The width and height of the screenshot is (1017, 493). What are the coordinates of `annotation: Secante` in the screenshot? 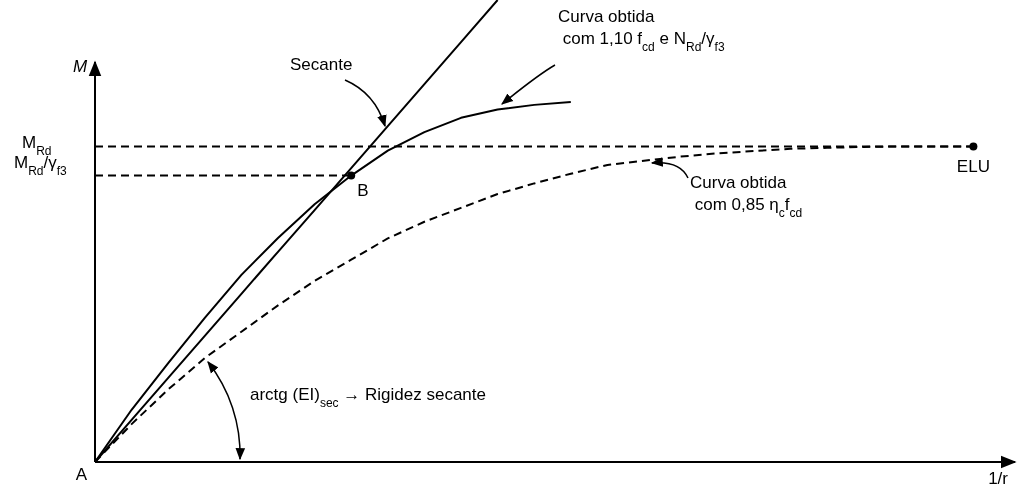 It's located at (321, 64).